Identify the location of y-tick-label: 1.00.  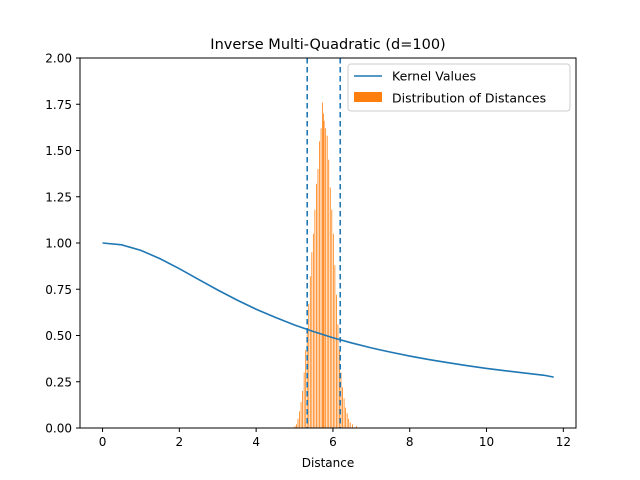
(58, 244).